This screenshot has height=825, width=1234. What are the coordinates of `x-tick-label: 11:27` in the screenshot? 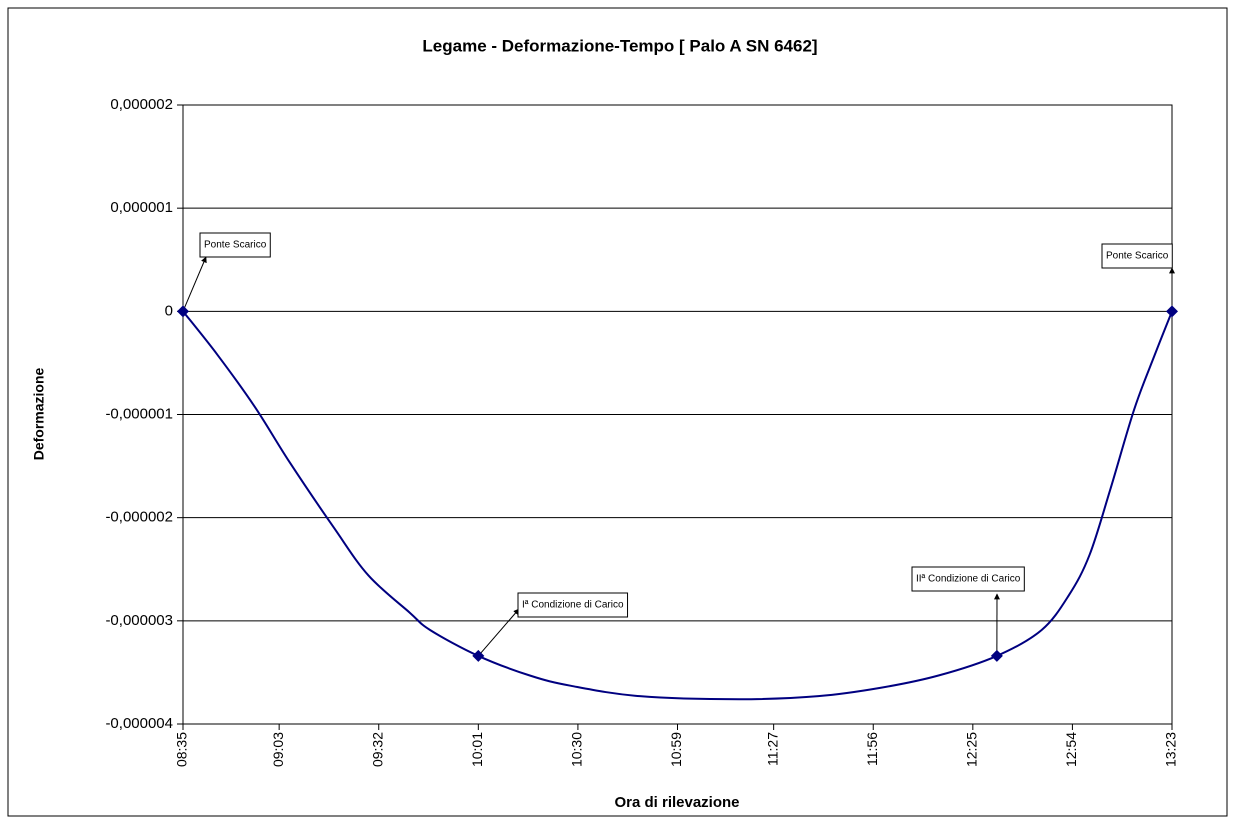 It's located at (772, 749).